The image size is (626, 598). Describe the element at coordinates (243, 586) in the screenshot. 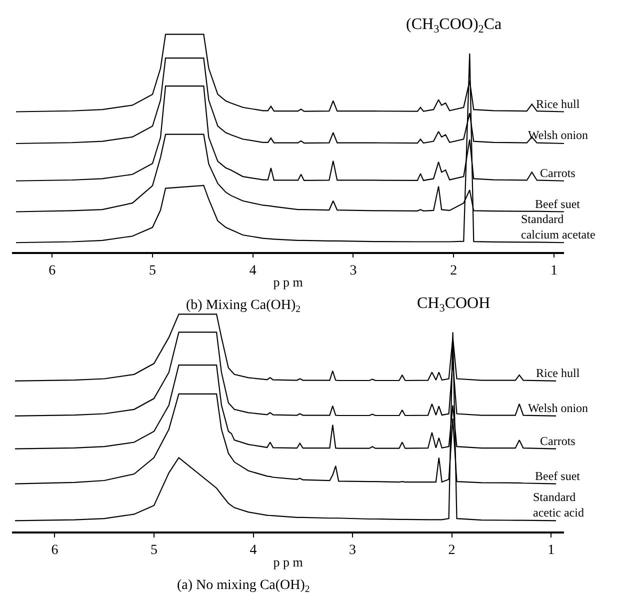

I see `text: (a) No mixing Ca(OH)$_{2}$` at that location.